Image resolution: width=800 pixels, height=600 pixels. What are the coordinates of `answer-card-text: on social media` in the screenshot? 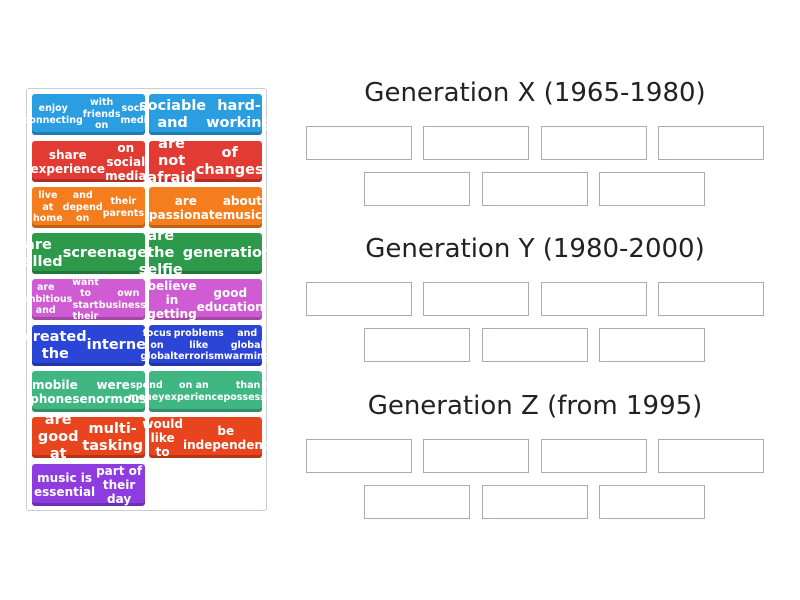 It's located at (126, 161).